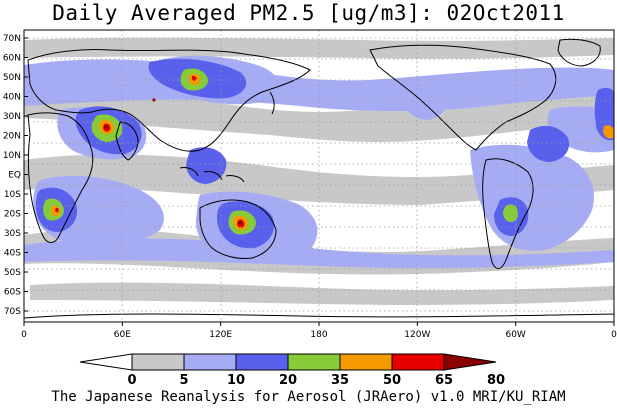 The image size is (617, 410). I want to click on lon-label: 60E, so click(122, 335).